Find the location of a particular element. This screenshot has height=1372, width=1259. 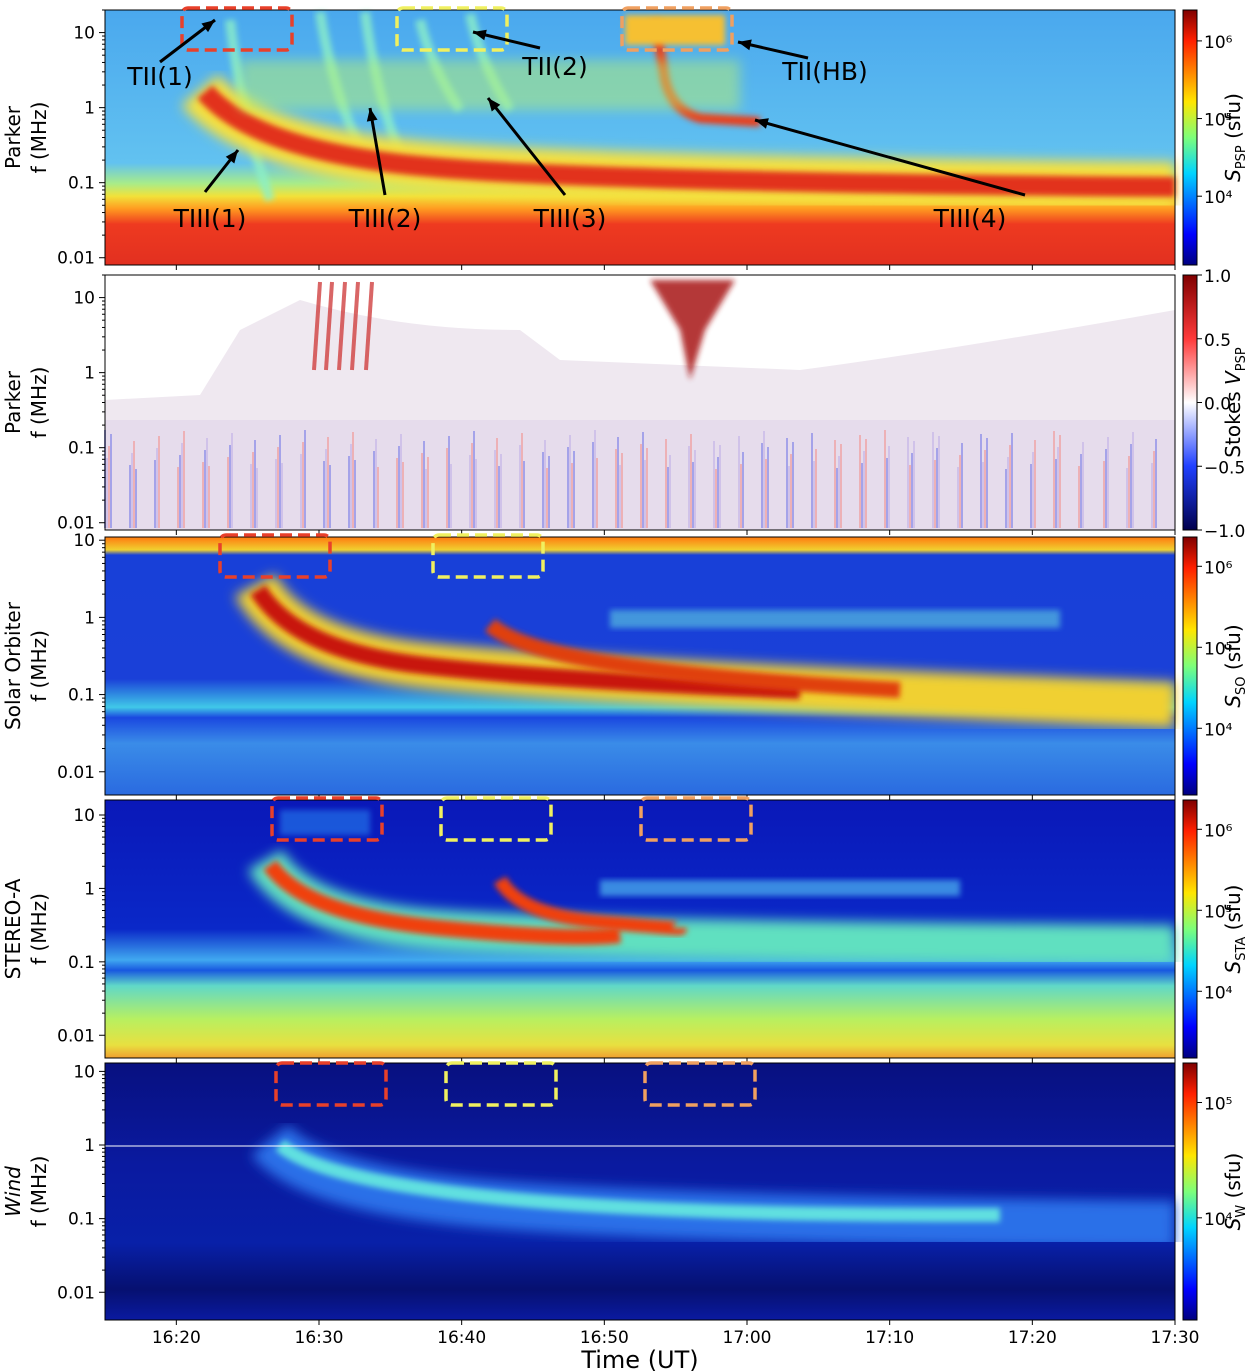

colorbar-tick-label: 0.0 is located at coordinates (1217, 405).